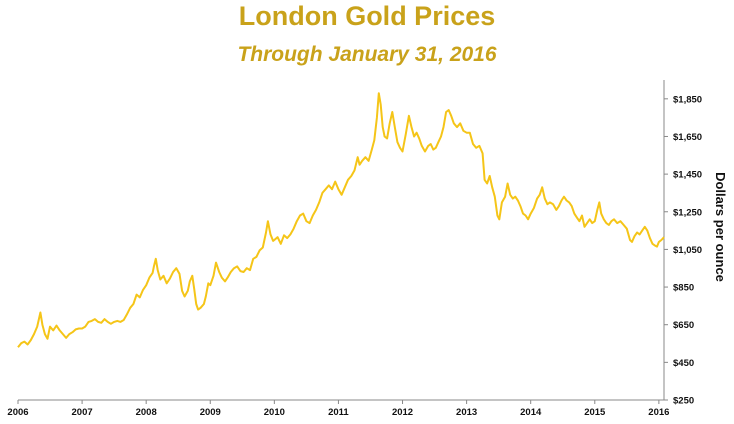 Image resolution: width=734 pixels, height=424 pixels. What do you see at coordinates (210, 412) in the screenshot?
I see `x-tick-label: 2009` at bounding box center [210, 412].